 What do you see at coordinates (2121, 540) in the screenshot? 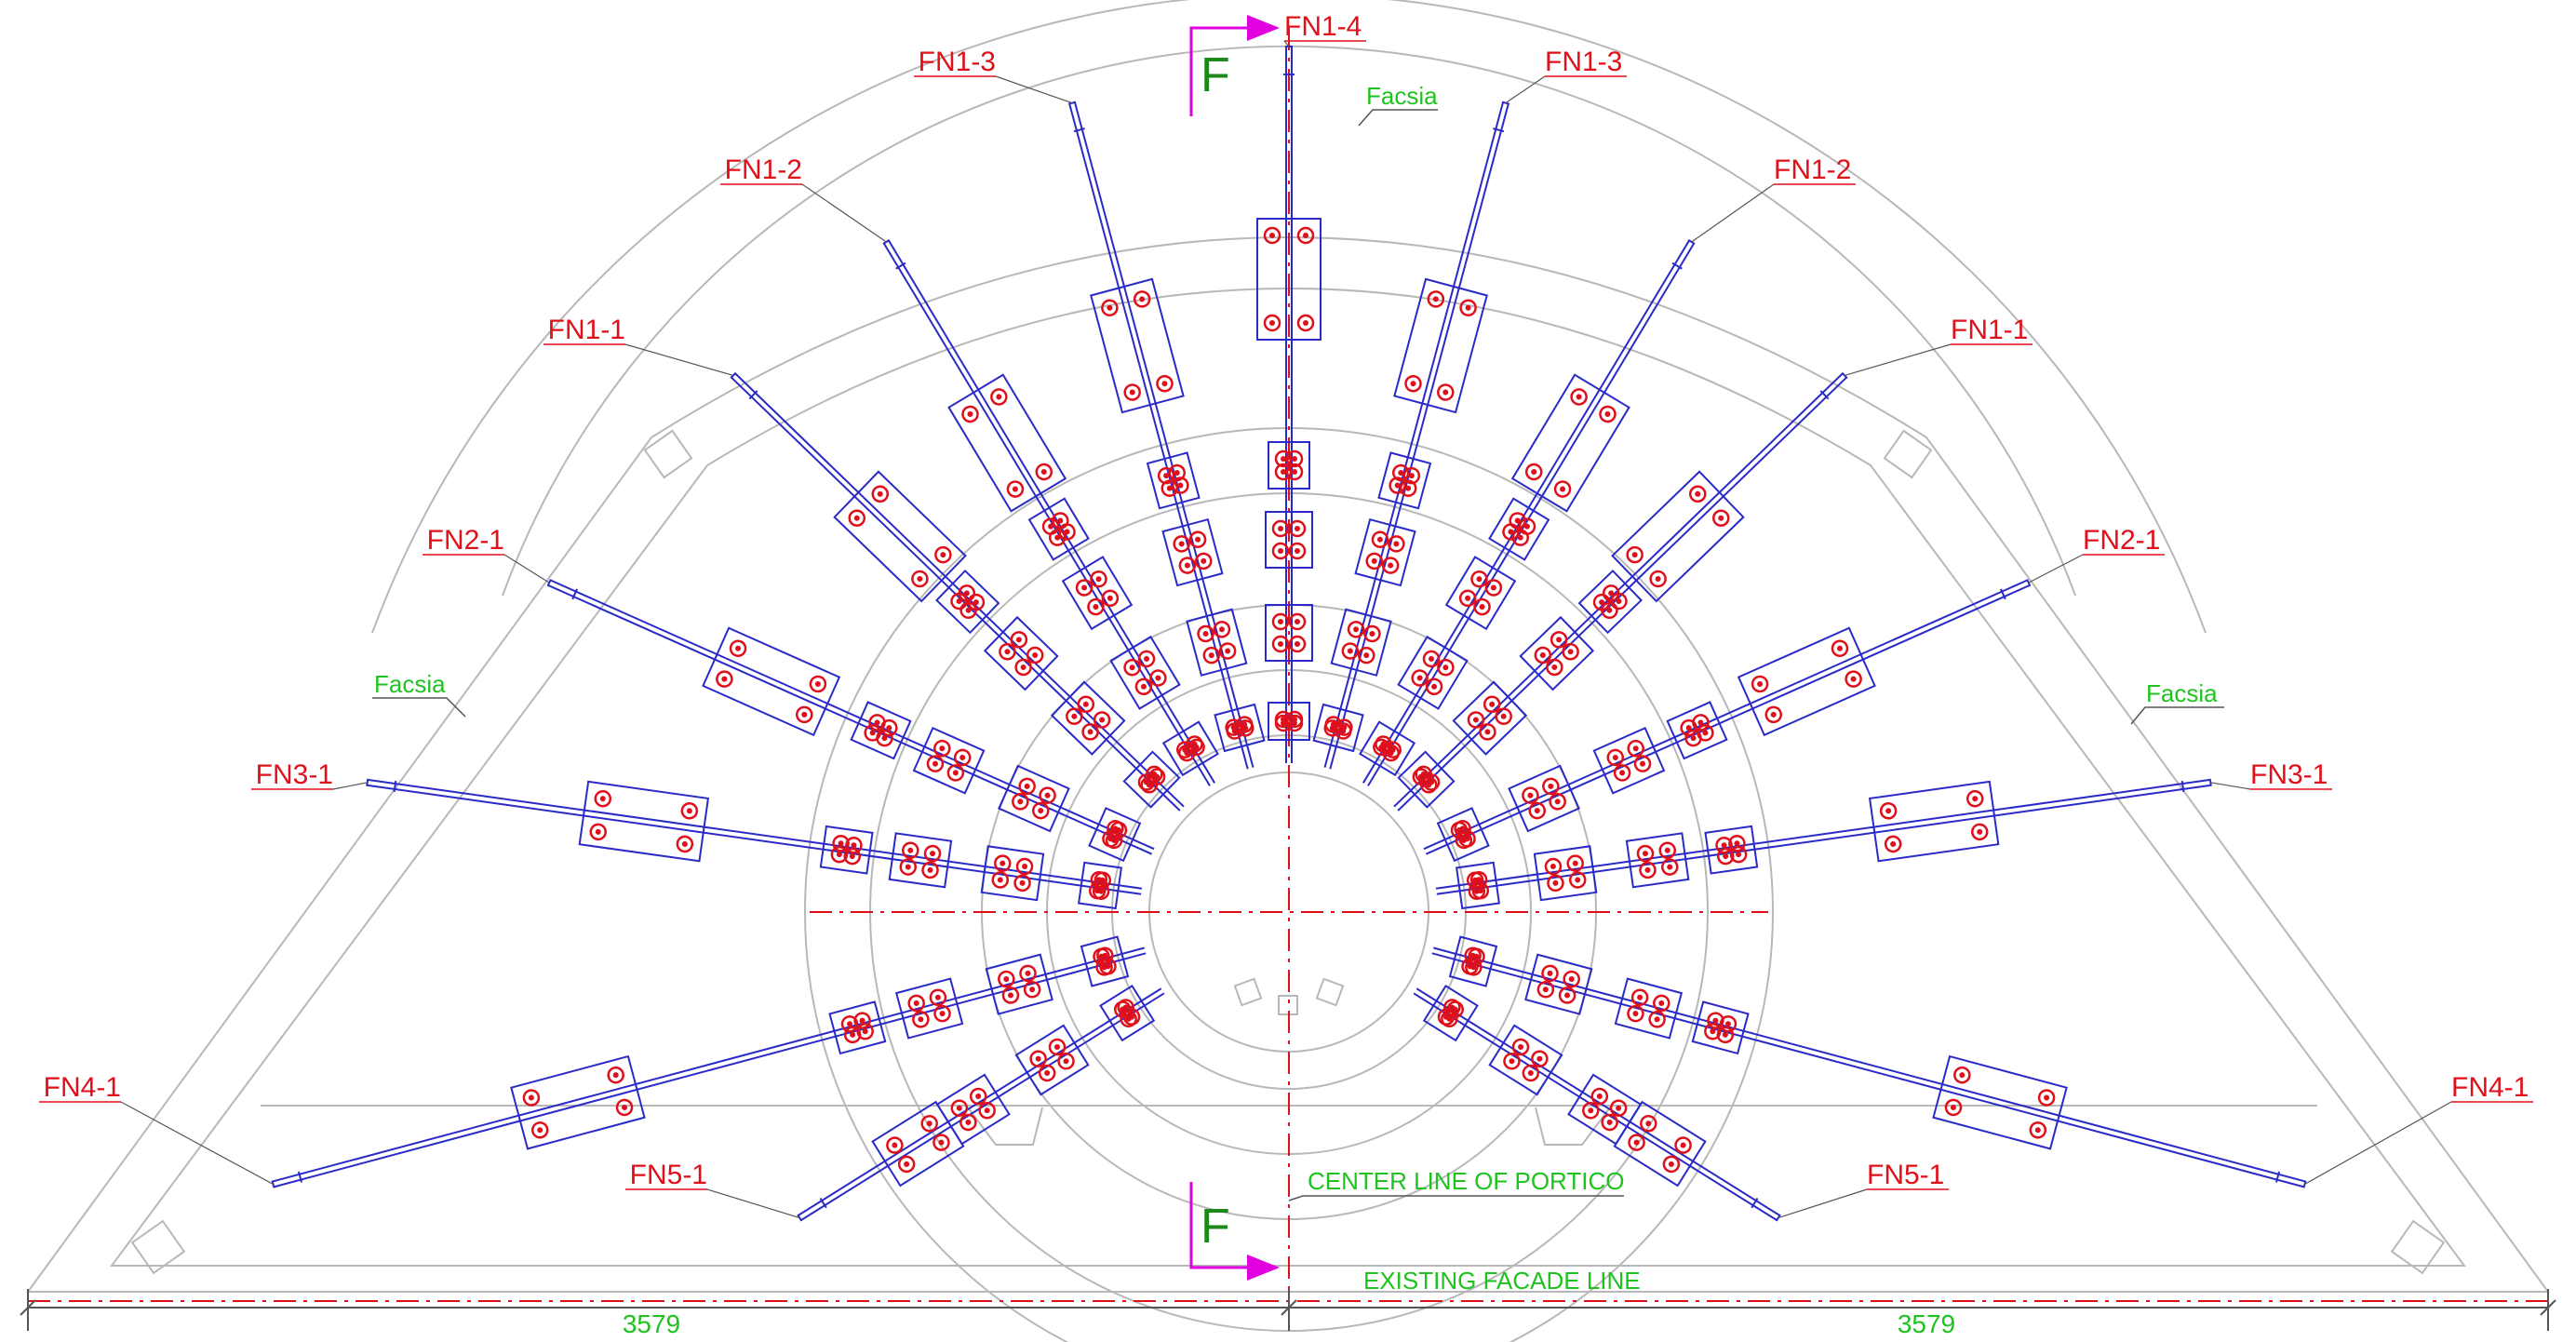
I see `member-label-fn2-1: FN2-1` at bounding box center [2121, 540].